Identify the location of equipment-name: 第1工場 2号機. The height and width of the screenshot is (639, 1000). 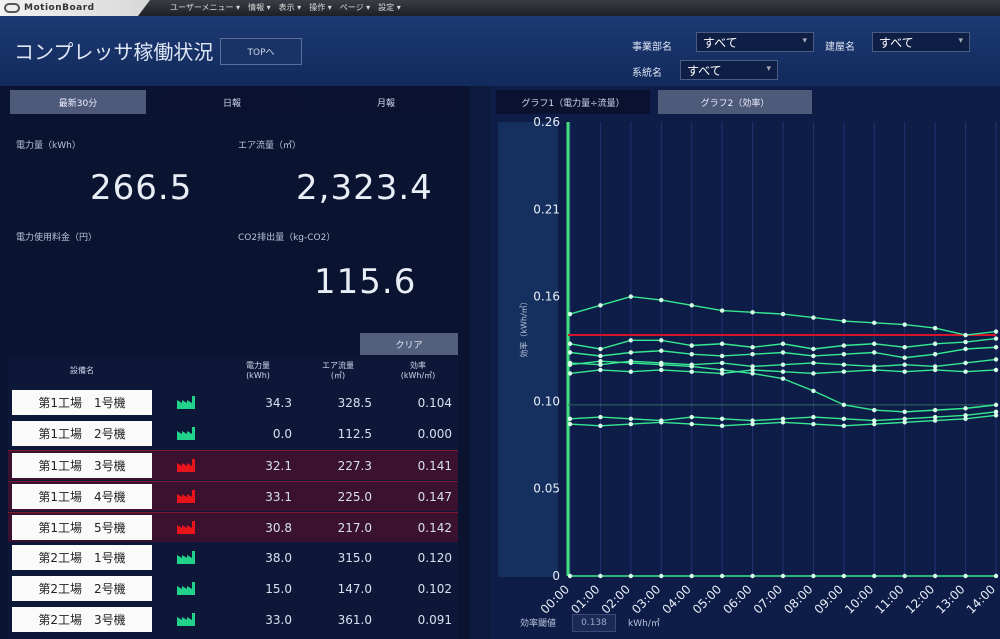
(82, 433).